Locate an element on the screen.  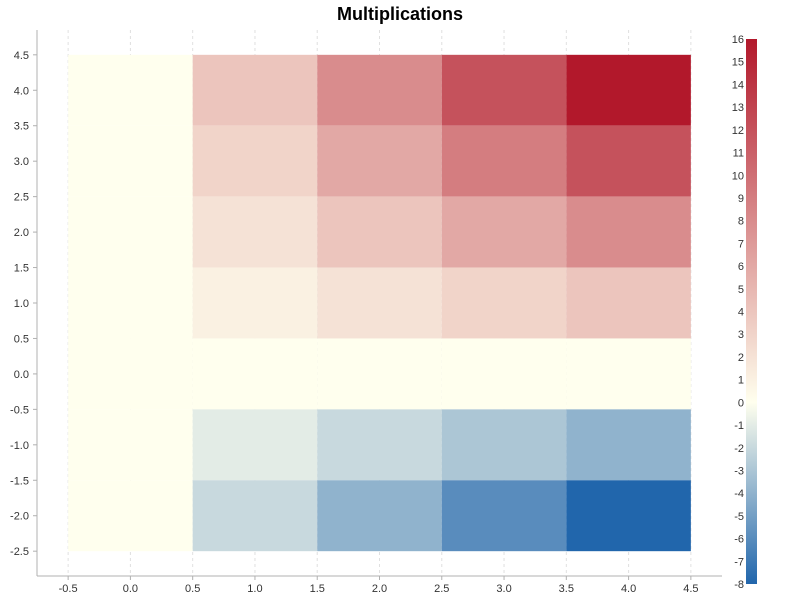
x-tick-label: 4.0 is located at coordinates (628, 589).